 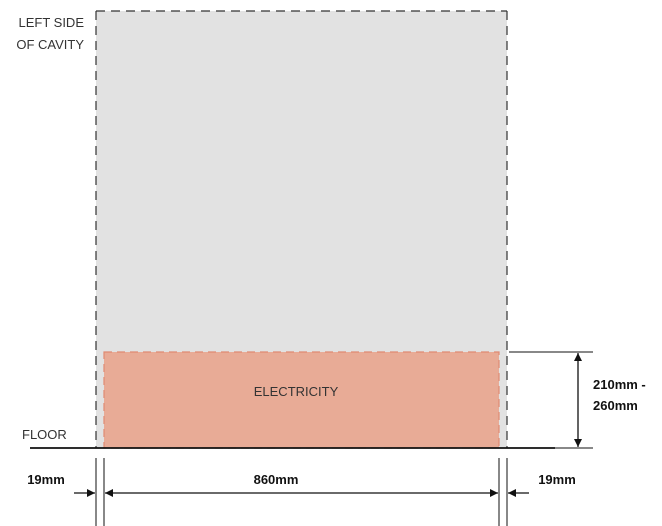 What do you see at coordinates (276, 479) in the screenshot?
I see `width-dimension-label: 860mm` at bounding box center [276, 479].